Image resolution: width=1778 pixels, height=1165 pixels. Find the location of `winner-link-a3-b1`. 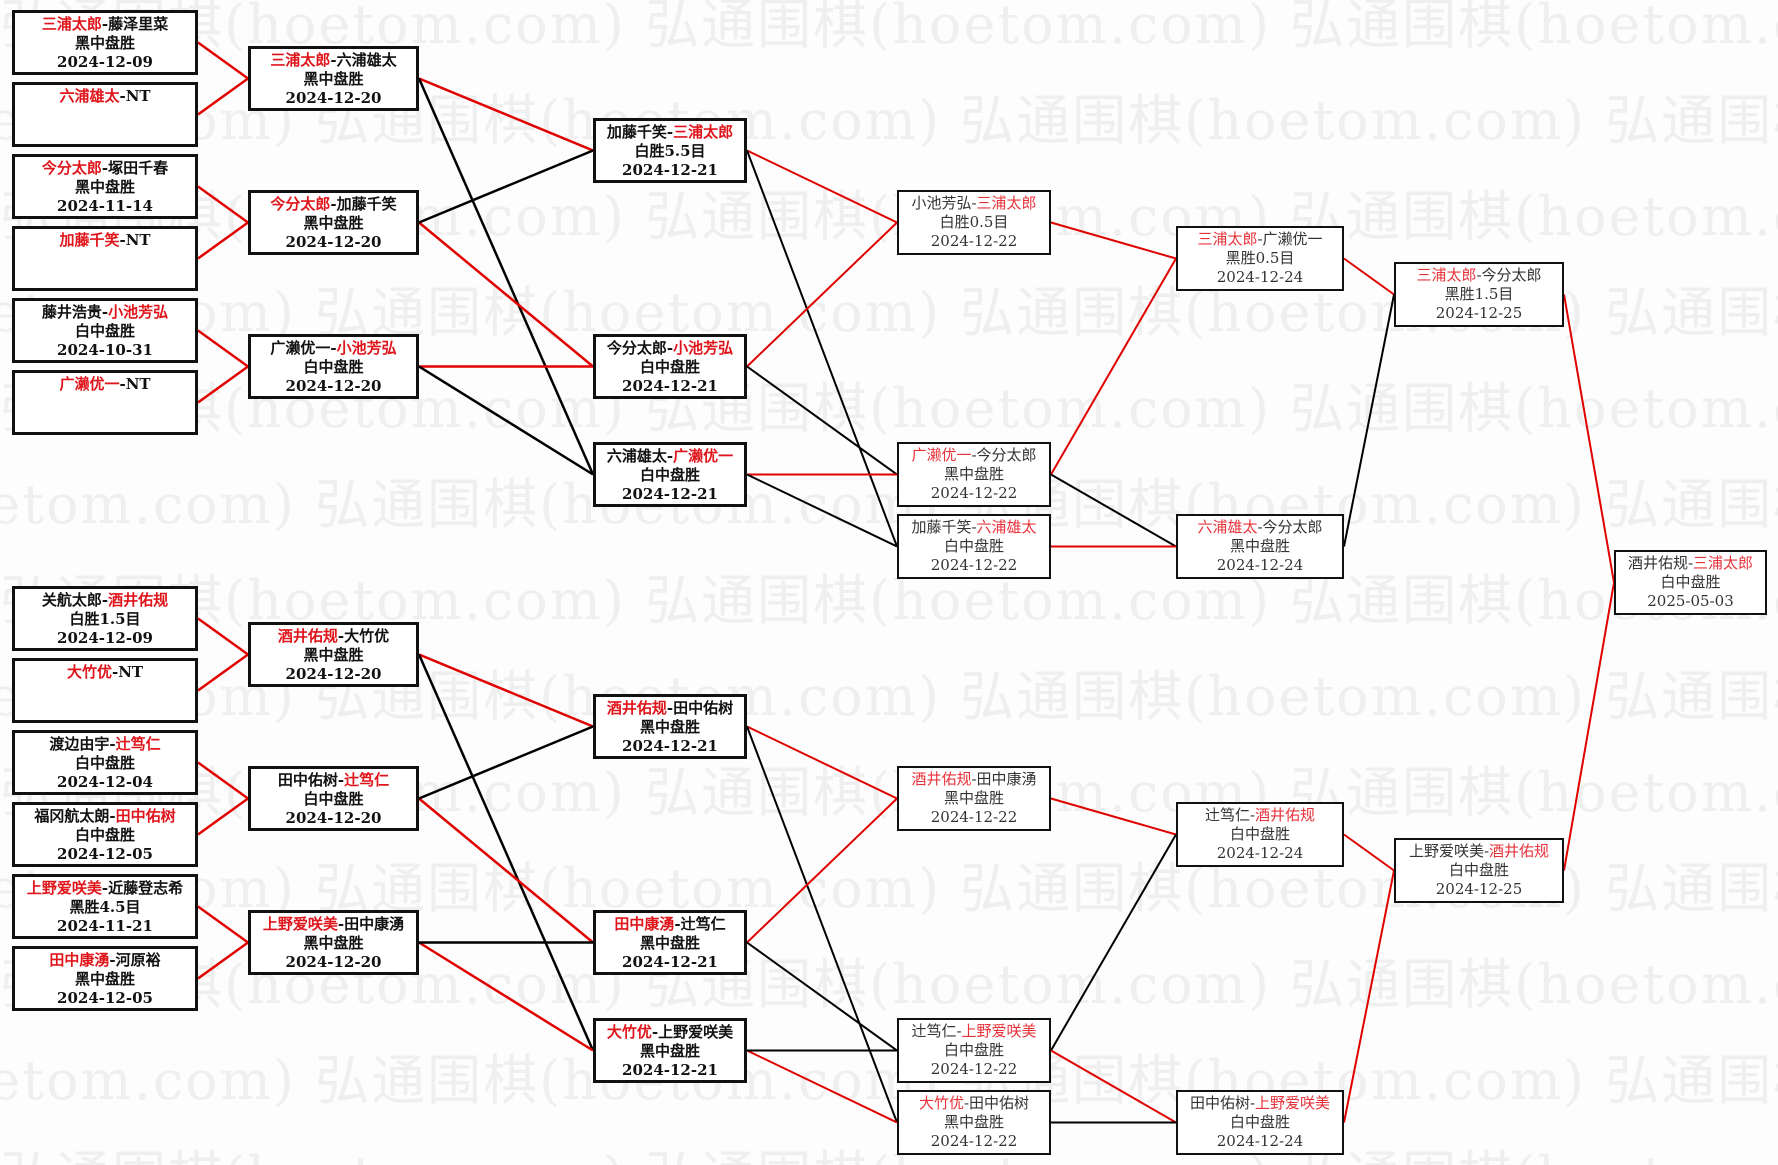

winner-link-a3-b1 is located at coordinates (223, 240).